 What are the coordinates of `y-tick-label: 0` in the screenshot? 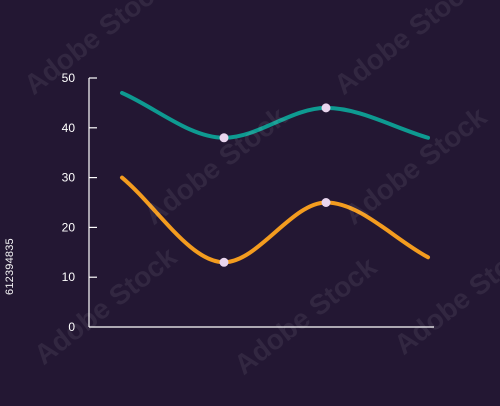 It's located at (71, 327).